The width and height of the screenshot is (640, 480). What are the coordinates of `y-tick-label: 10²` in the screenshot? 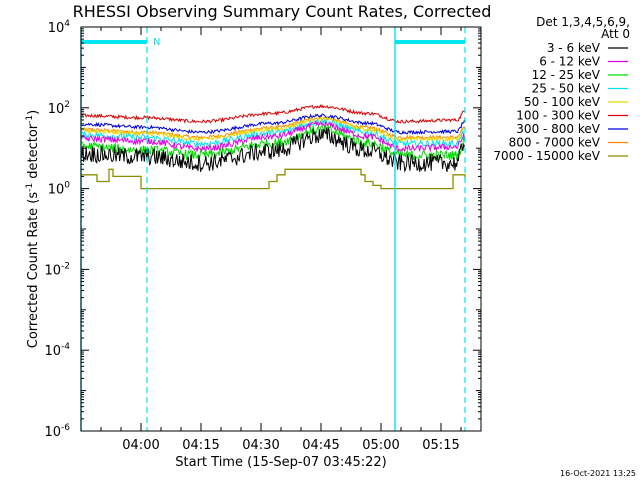 It's located at (59, 108).